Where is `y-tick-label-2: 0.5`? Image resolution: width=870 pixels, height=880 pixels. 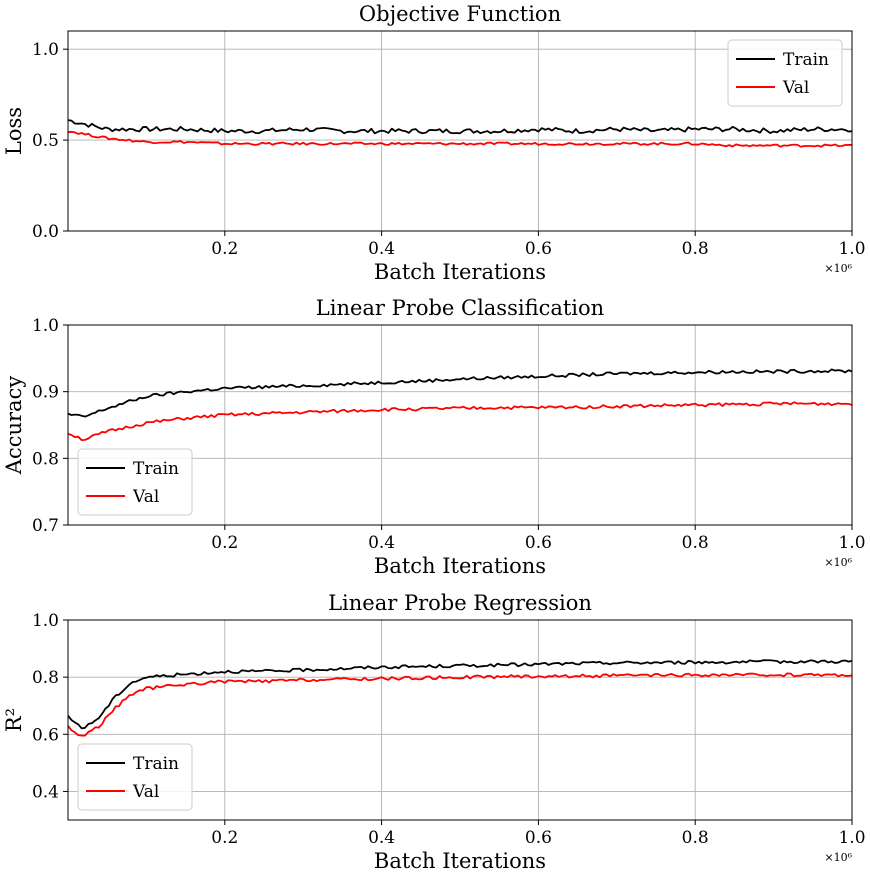
y-tick-label-2: 0.5 is located at coordinates (45, 141).